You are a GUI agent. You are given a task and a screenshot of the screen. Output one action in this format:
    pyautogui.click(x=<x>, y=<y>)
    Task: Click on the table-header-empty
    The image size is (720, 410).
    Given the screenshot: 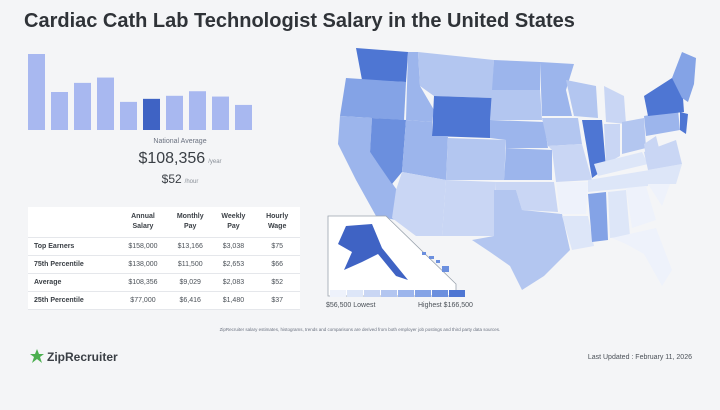 What is the action you would take?
    pyautogui.click(x=73, y=222)
    